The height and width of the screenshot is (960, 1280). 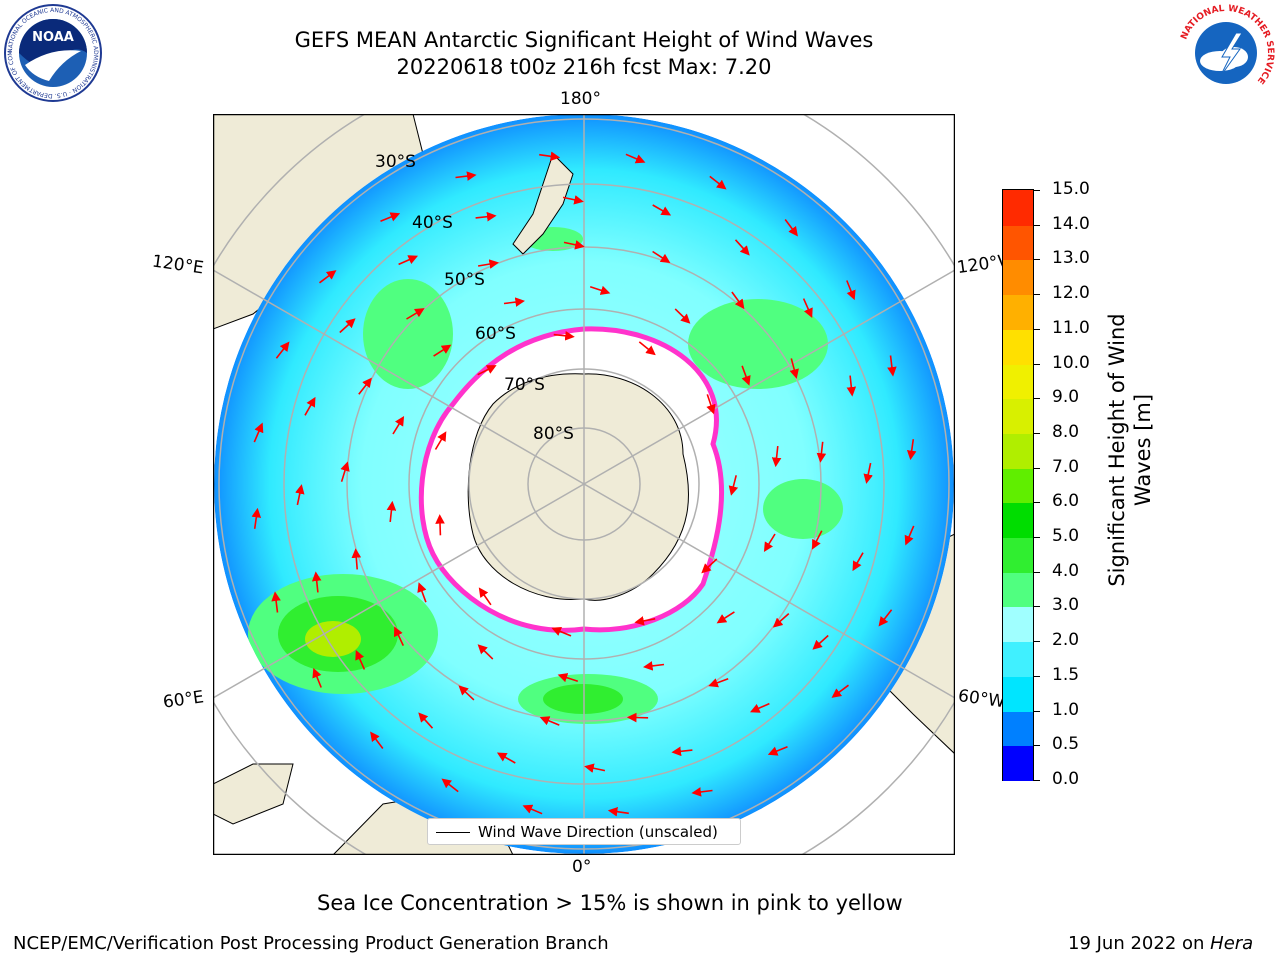 What do you see at coordinates (524, 385) in the screenshot?
I see `lat-label-70s: 70°S` at bounding box center [524, 385].